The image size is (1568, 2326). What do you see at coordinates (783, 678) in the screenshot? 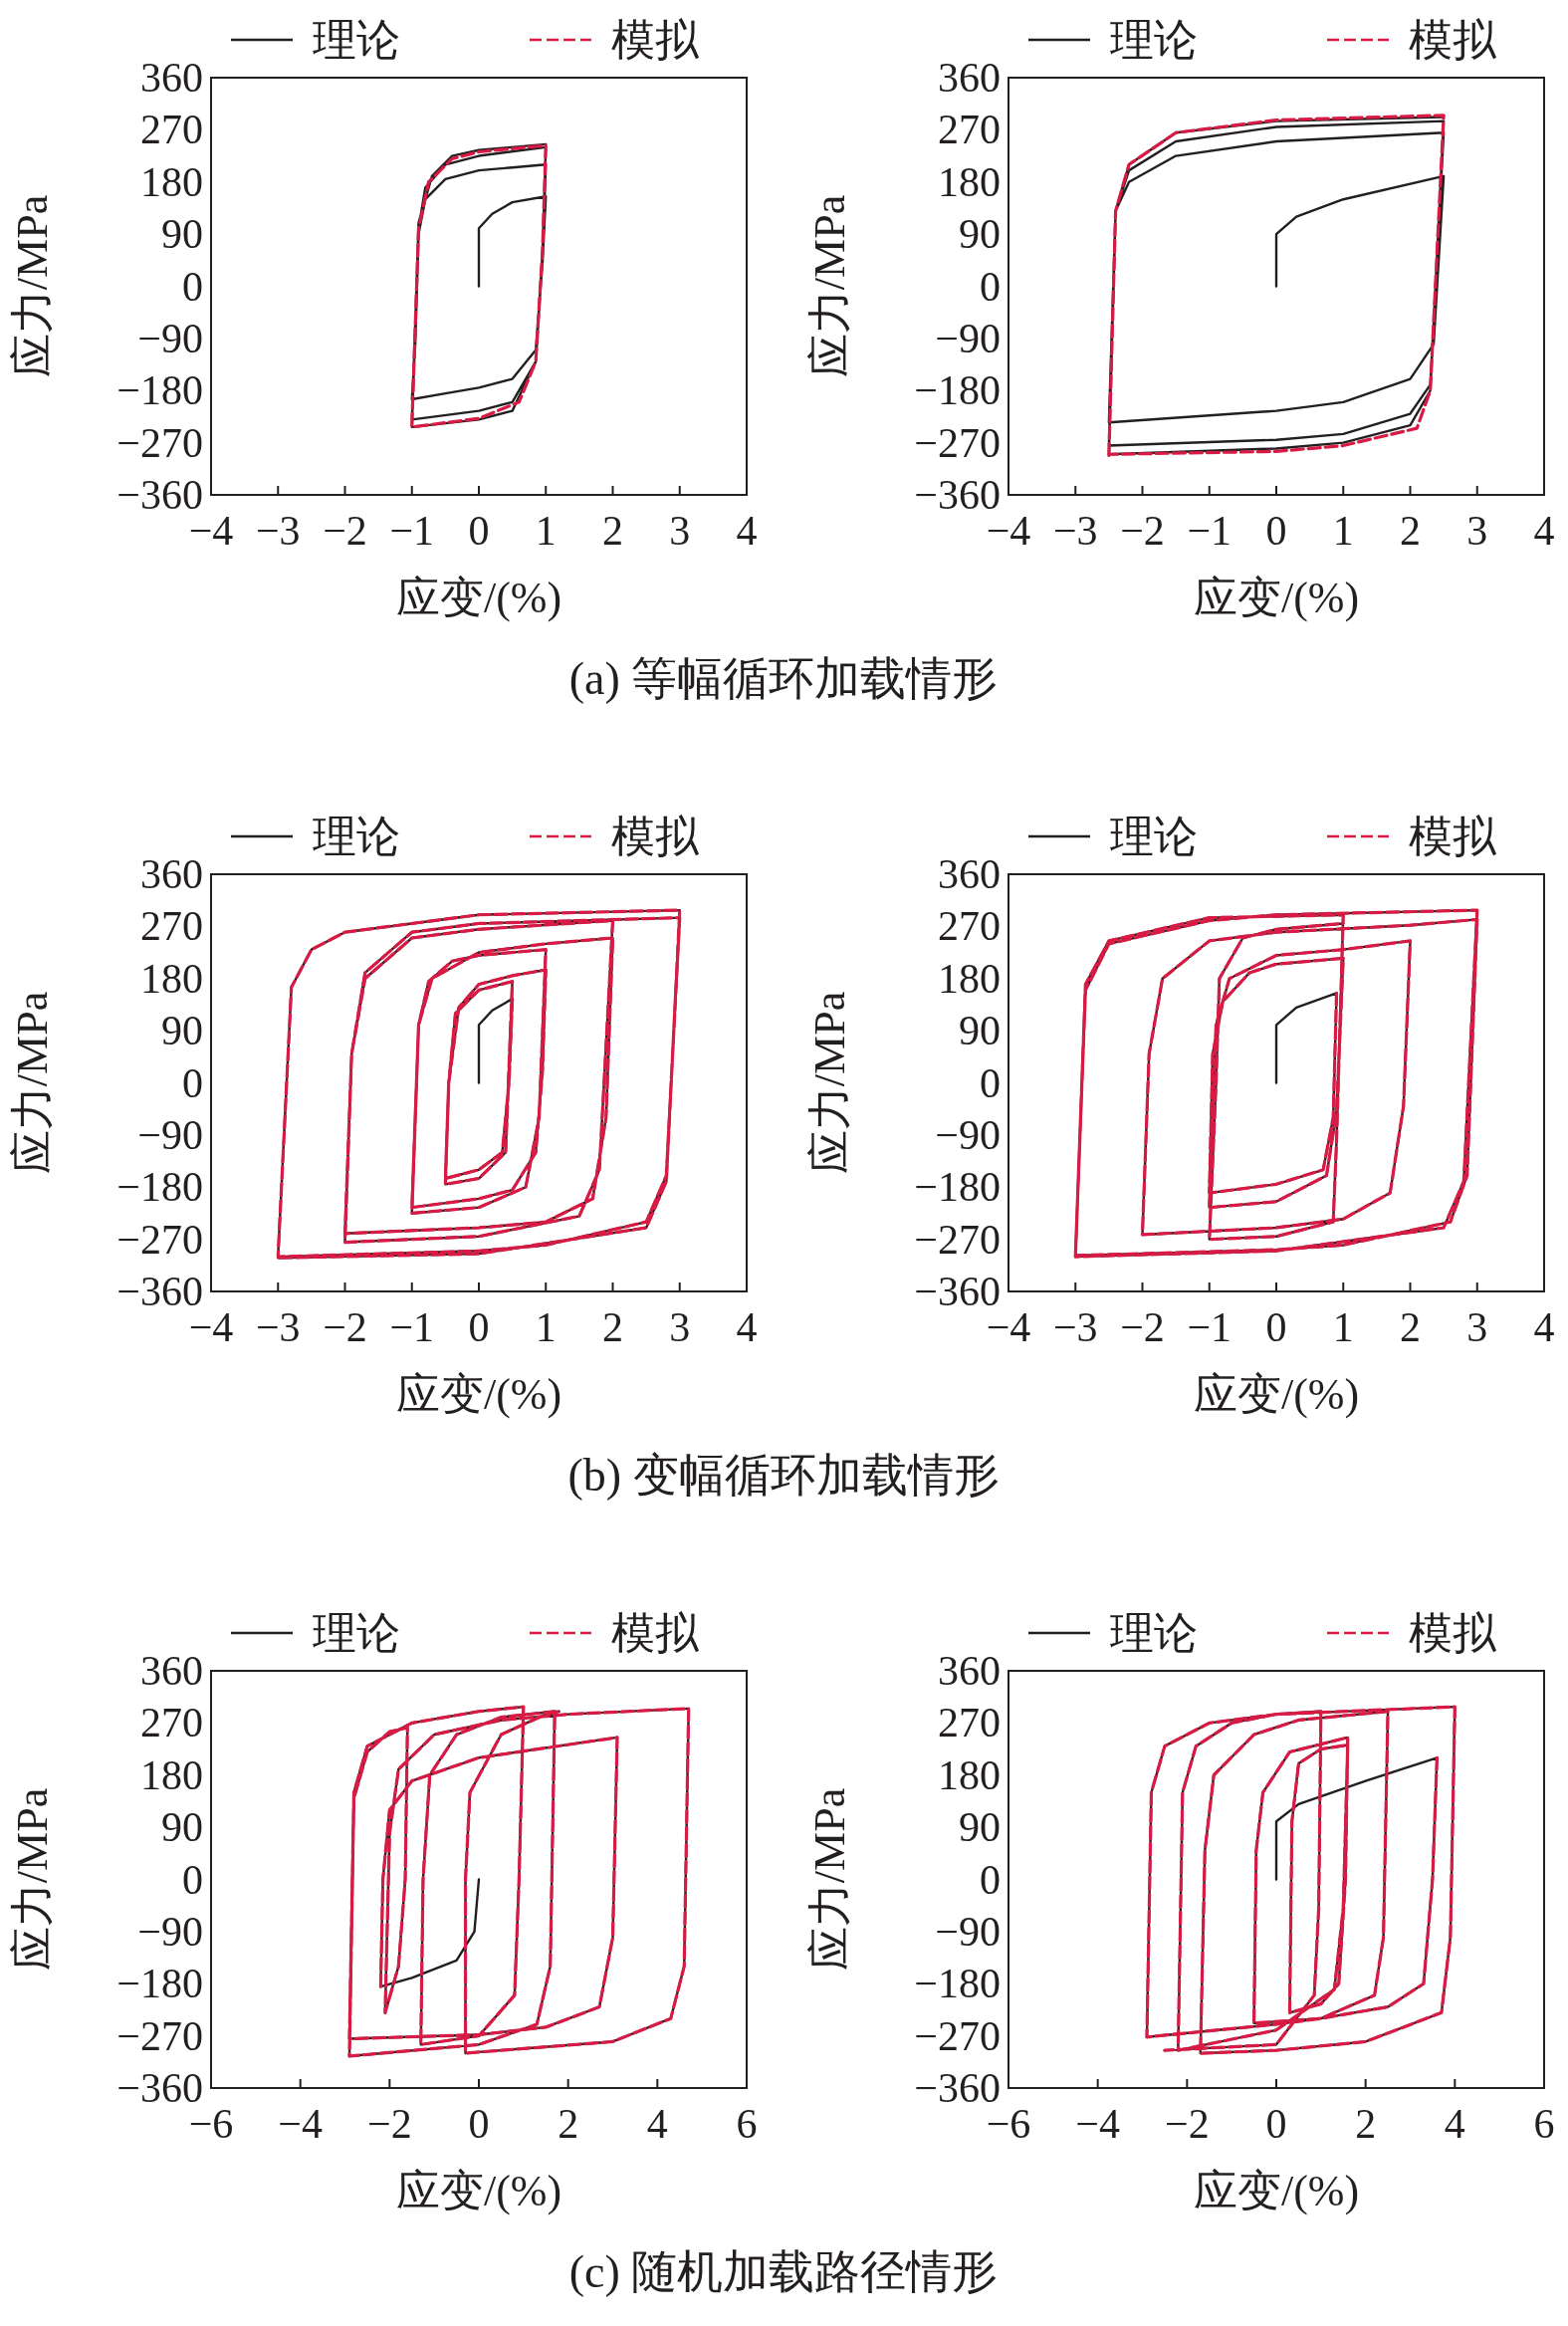
I see `text: (a) 等幅循环加载情形` at bounding box center [783, 678].